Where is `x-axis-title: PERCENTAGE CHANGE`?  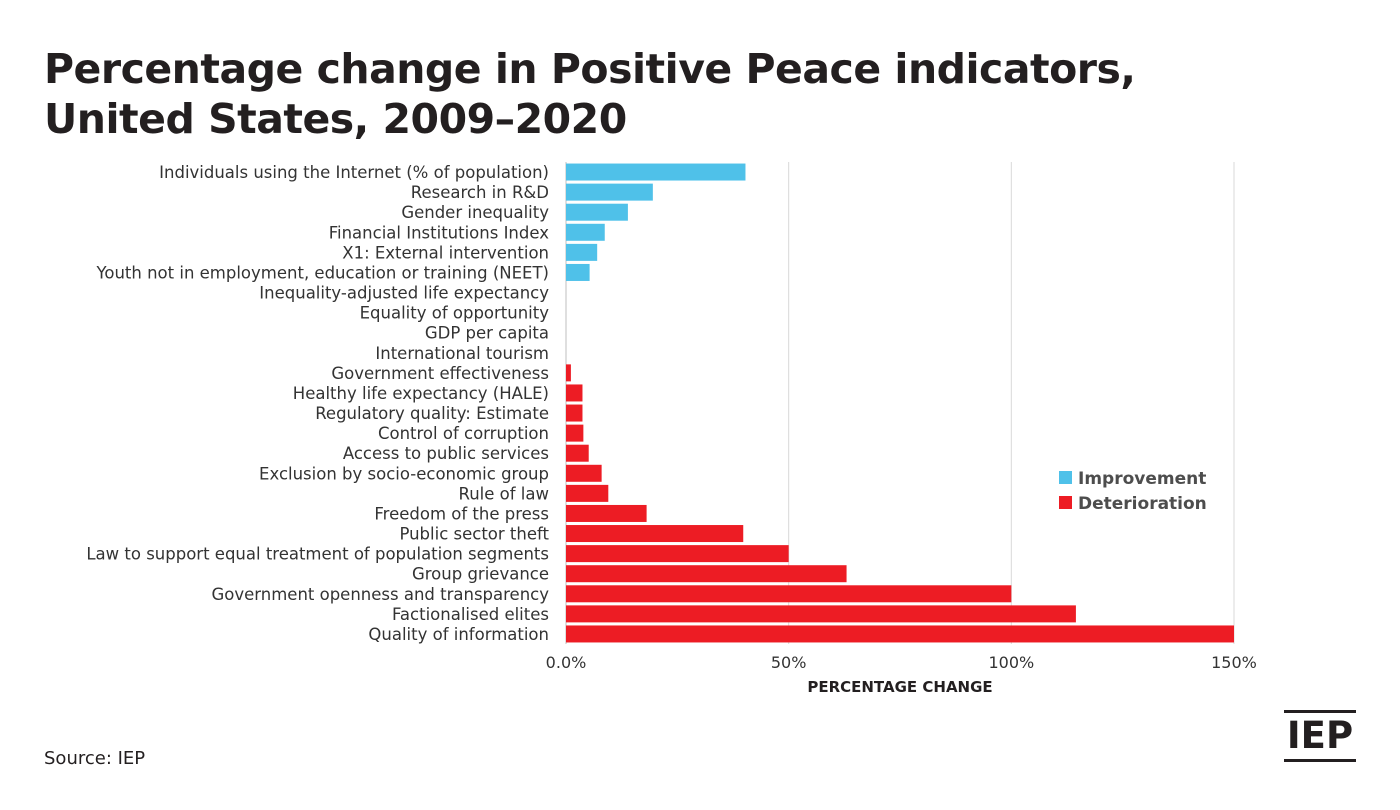 x-axis-title: PERCENTAGE CHANGE is located at coordinates (899, 687).